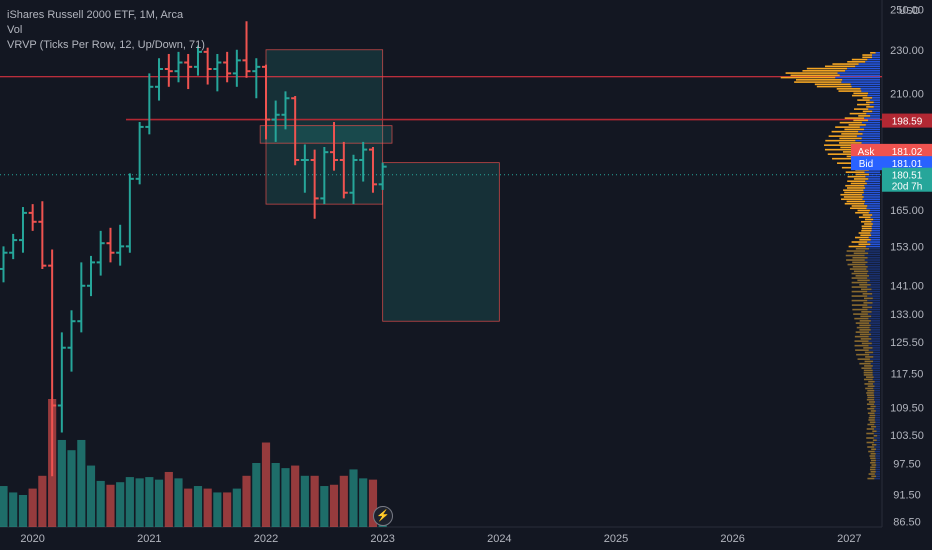 This screenshot has height=550, width=932. What do you see at coordinates (383, 516) in the screenshot?
I see `lightning-icon: ⚡` at bounding box center [383, 516].